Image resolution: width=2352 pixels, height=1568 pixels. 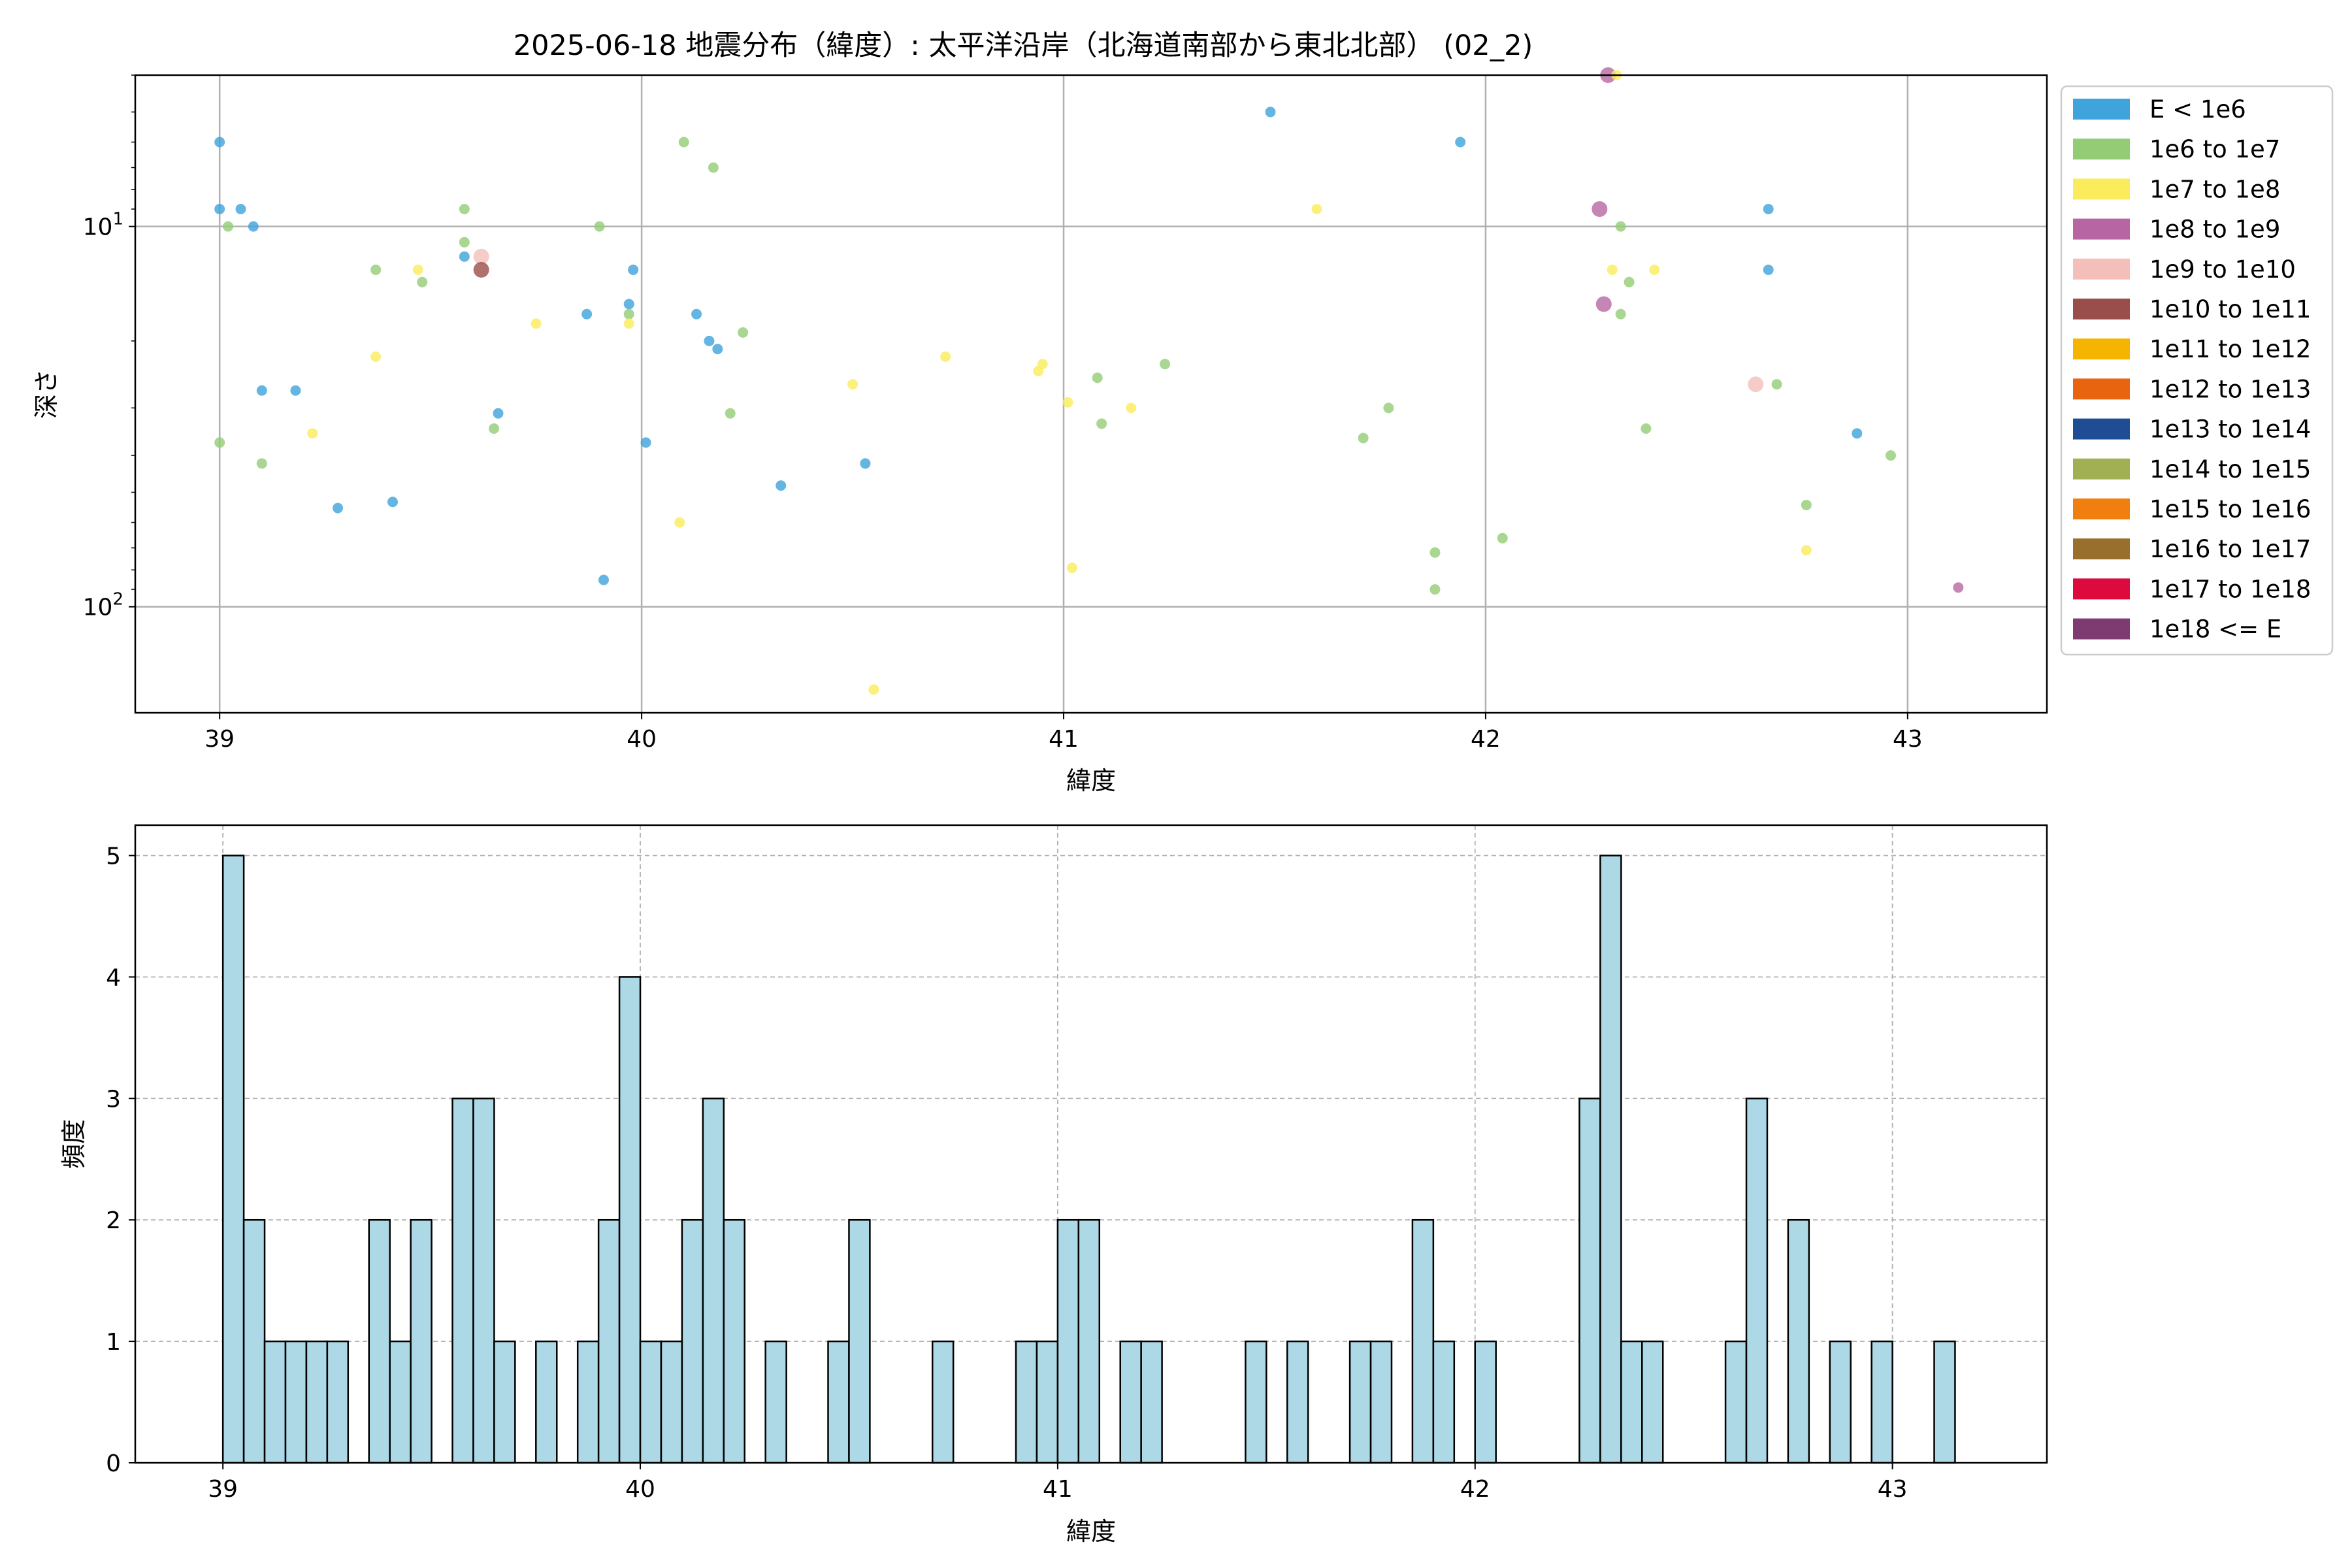 What do you see at coordinates (103, 605) in the screenshot?
I see `scatter-ytick-label: 10²` at bounding box center [103, 605].